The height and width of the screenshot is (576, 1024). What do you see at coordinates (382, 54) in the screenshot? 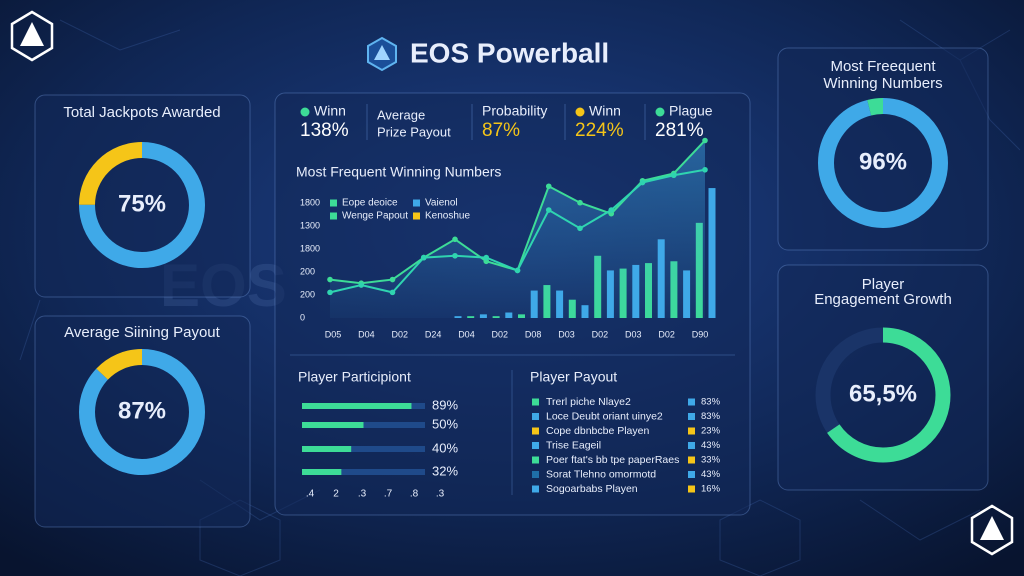
I see `logo-header` at bounding box center [382, 54].